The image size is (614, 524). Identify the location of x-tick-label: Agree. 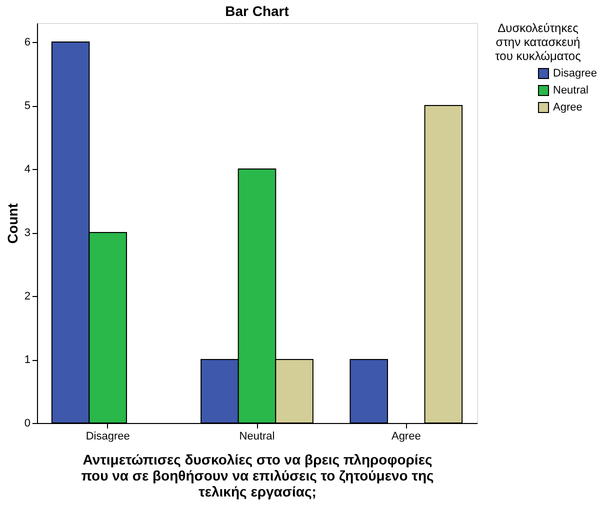
(406, 436).